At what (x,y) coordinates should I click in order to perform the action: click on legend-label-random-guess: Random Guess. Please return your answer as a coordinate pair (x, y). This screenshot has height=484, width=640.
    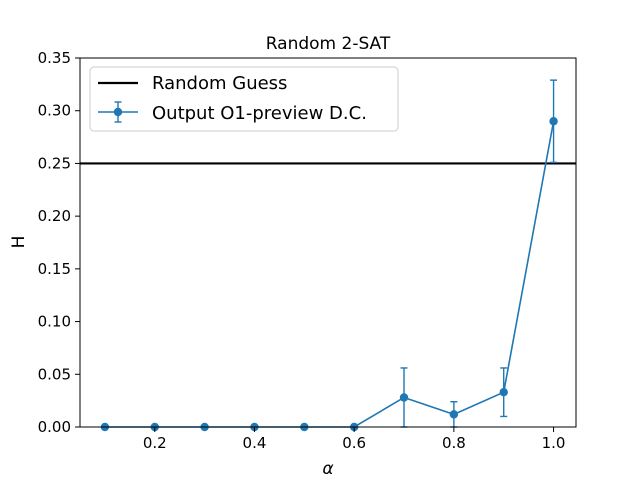
    Looking at the image, I should click on (219, 83).